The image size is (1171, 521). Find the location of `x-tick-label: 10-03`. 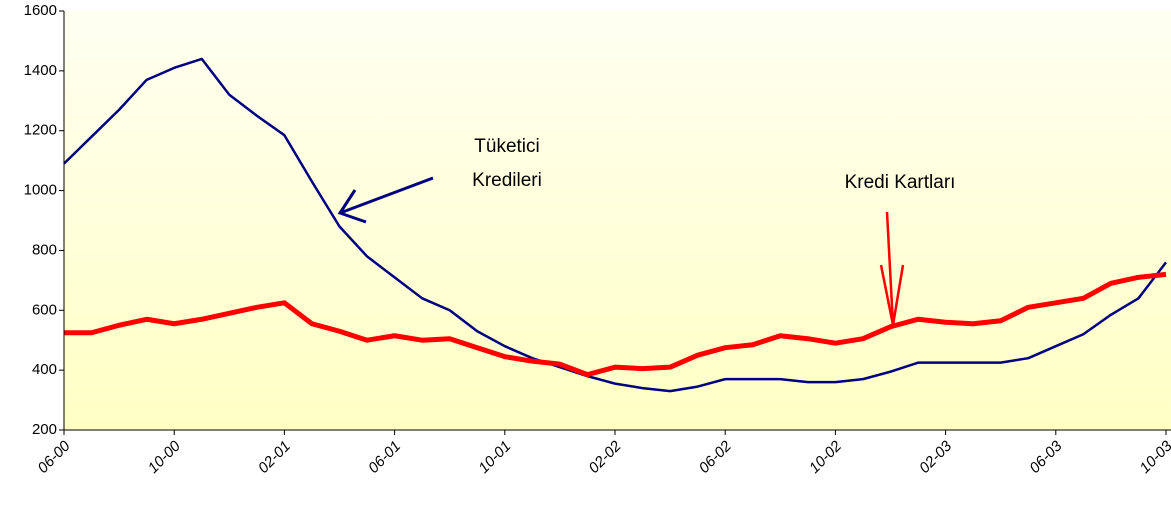

x-tick-label: 10-03 is located at coordinates (1153, 457).